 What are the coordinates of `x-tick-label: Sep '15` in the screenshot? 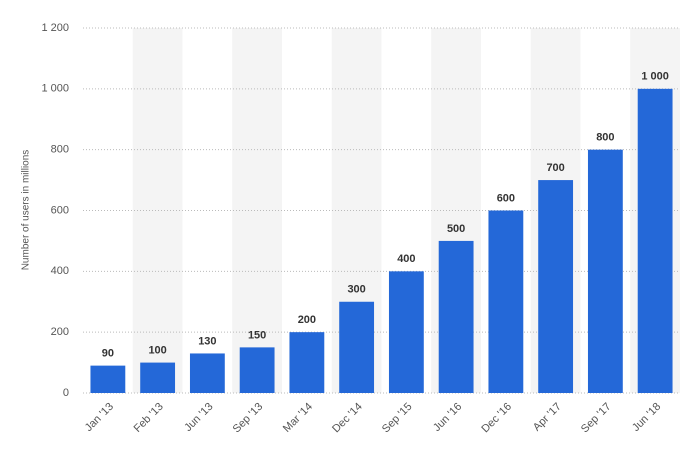 It's located at (397, 418).